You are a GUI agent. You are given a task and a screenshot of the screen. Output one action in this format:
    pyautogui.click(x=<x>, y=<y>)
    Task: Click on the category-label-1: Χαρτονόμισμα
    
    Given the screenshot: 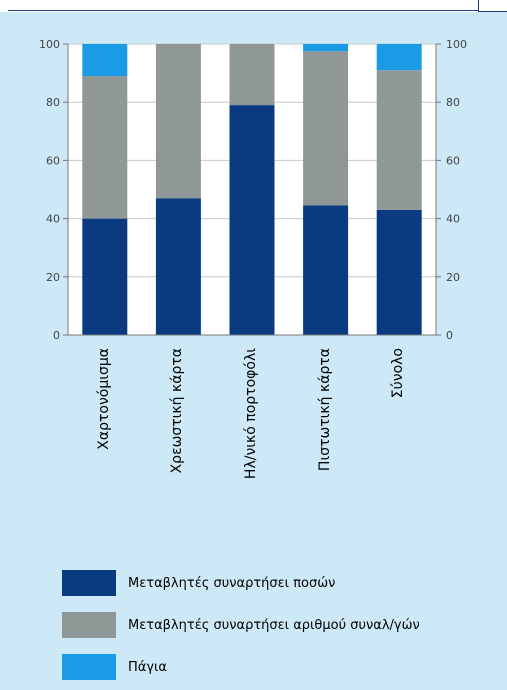 What is the action you would take?
    pyautogui.click(x=103, y=399)
    